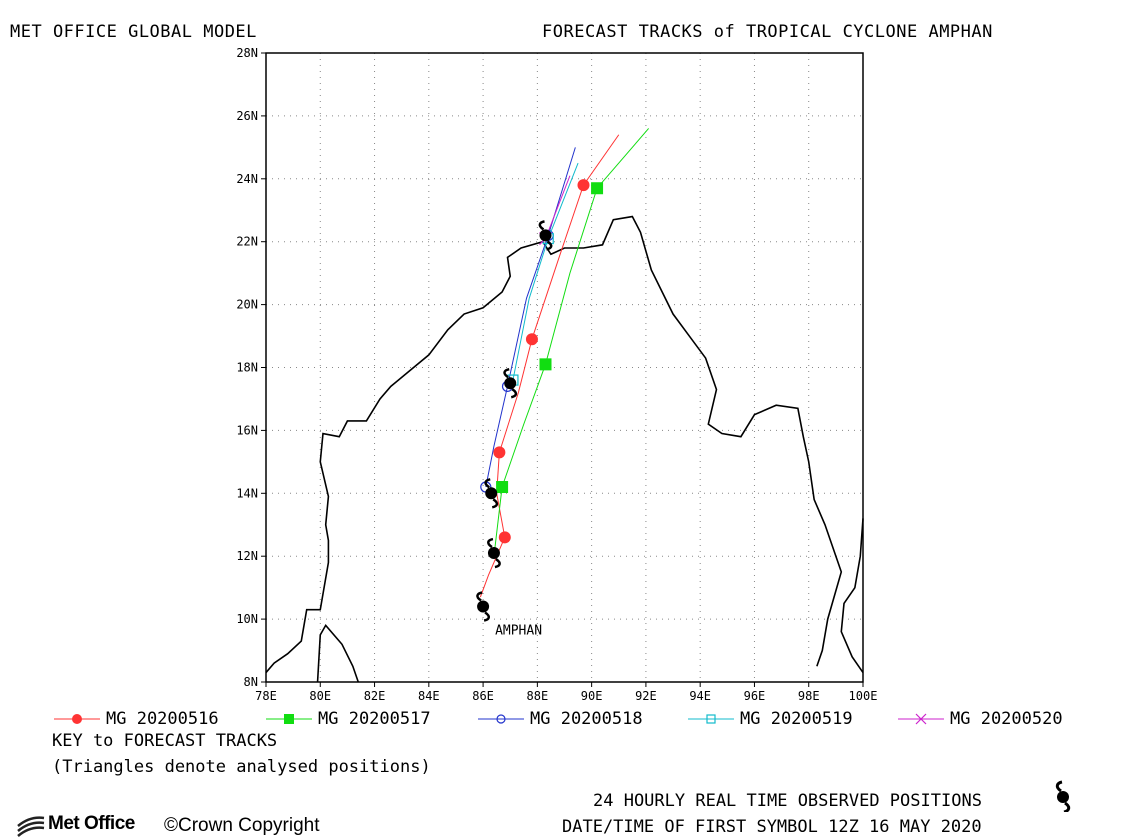 This screenshot has height=840, width=1130. I want to click on x-tick-label: 84E, so click(429, 694).